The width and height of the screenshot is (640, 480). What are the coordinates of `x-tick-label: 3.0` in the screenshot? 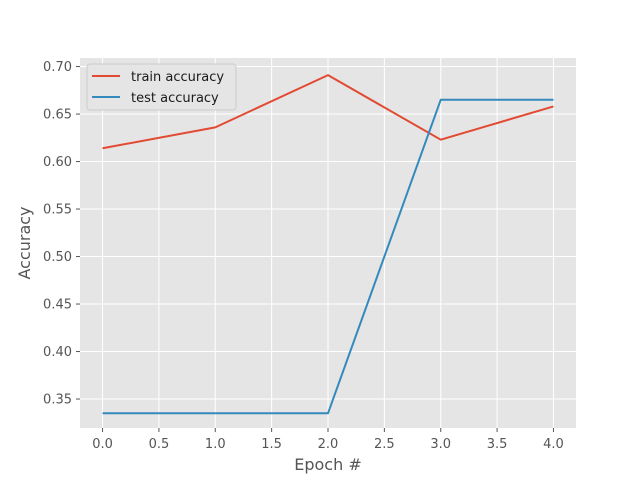 It's located at (440, 444).